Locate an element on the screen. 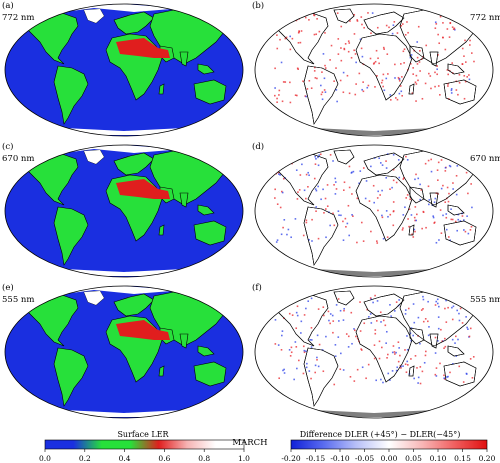 The width and height of the screenshot is (500, 463). panel-label-d: (d) is located at coordinates (258, 146).